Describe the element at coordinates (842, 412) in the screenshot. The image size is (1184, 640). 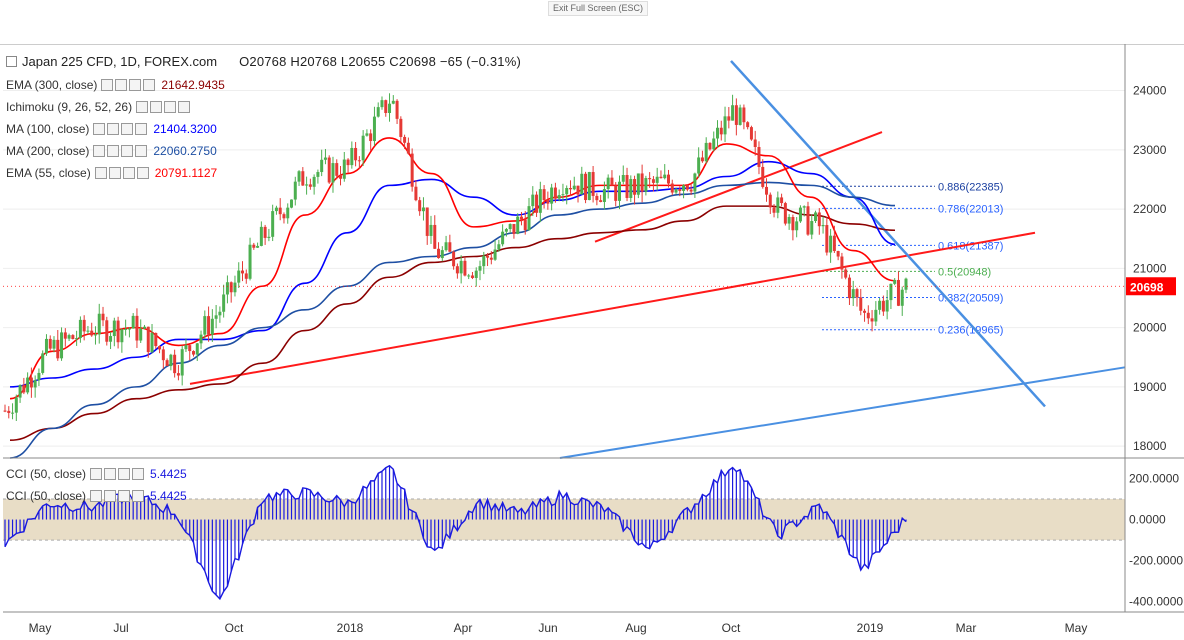
I see `long-support-trendline` at that location.